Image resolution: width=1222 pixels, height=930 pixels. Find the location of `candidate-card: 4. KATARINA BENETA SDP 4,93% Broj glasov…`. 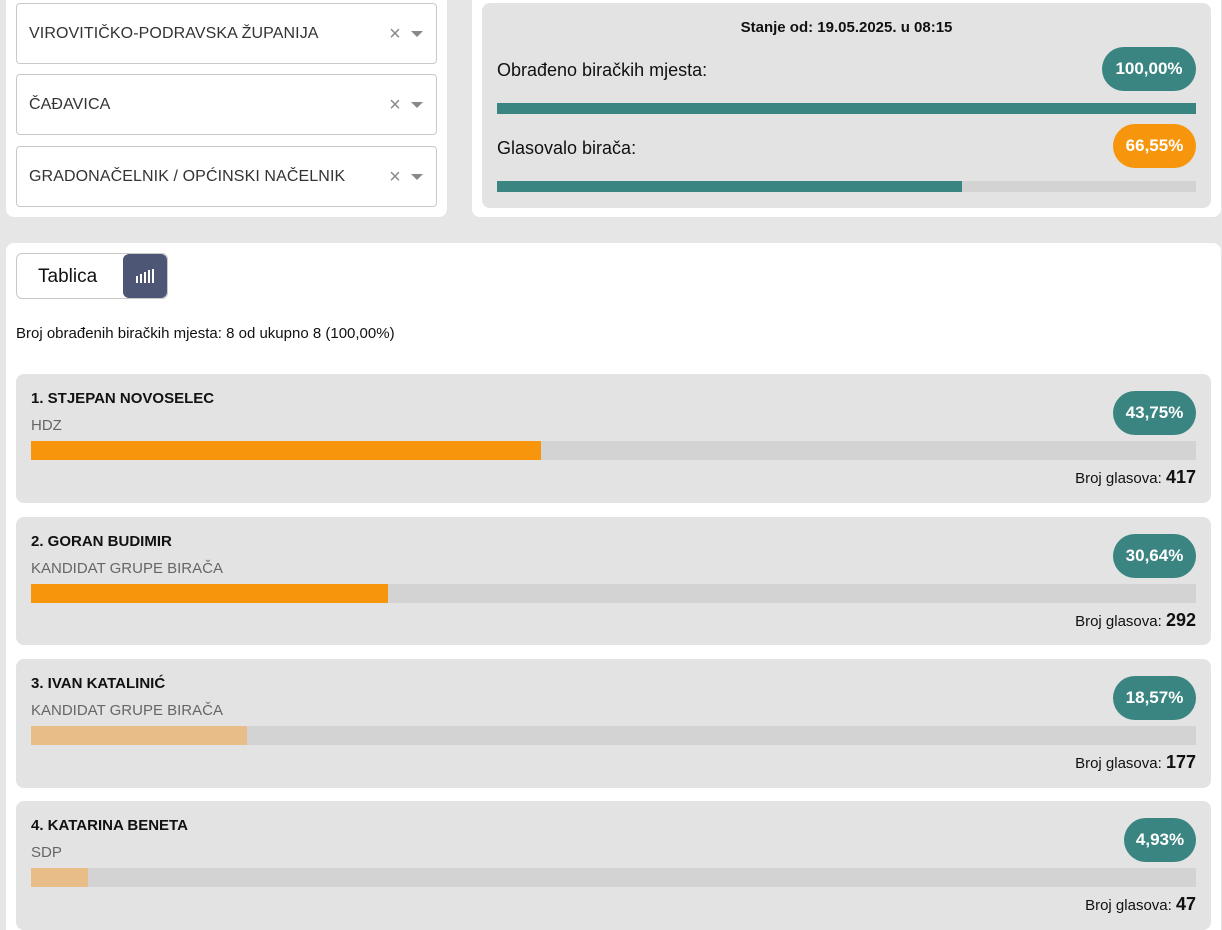

candidate-card: 4. KATARINA BENETA SDP 4,93% Broj glasov… is located at coordinates (613, 865).